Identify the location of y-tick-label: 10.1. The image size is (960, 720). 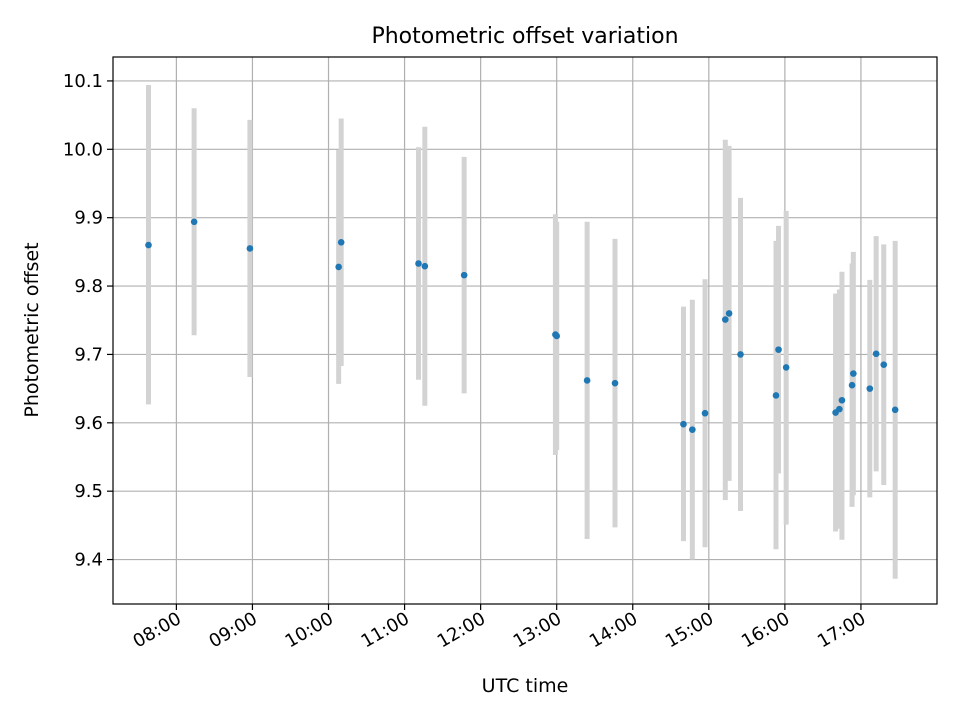
(83, 81).